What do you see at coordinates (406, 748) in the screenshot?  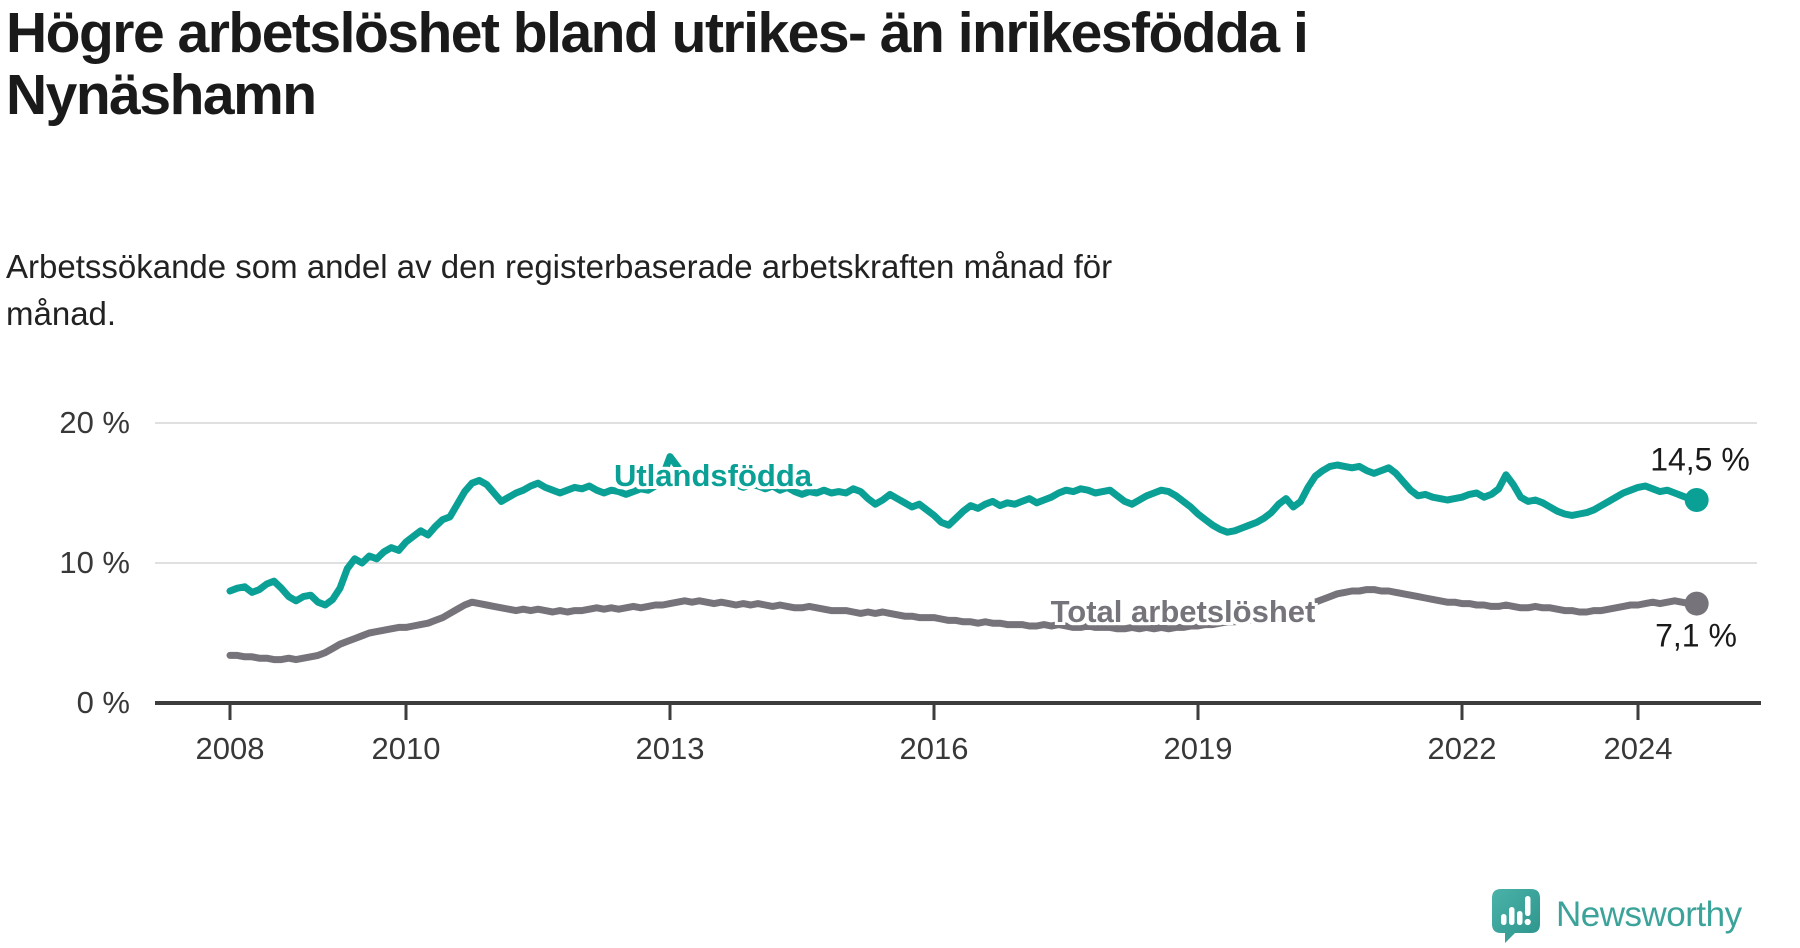 I see `x-tick-label: 2010` at bounding box center [406, 748].